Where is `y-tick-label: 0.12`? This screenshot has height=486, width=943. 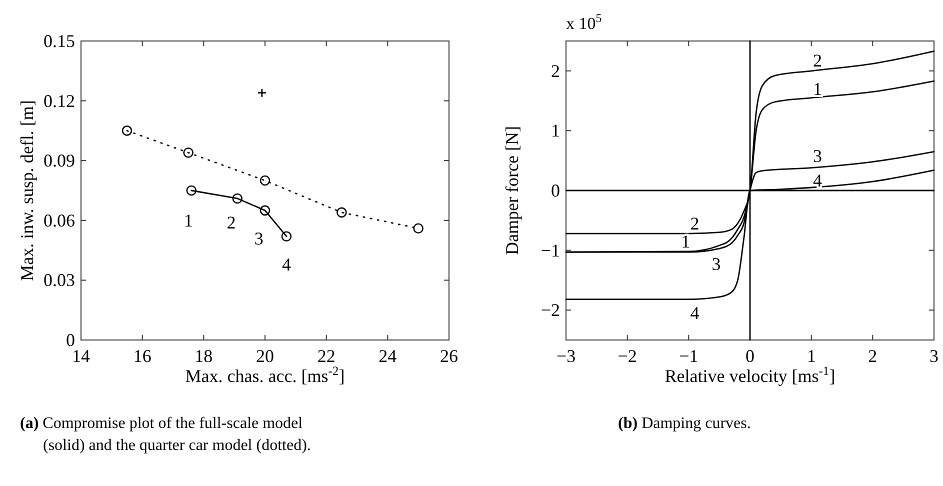 y-tick-label: 0.12 is located at coordinates (59, 100).